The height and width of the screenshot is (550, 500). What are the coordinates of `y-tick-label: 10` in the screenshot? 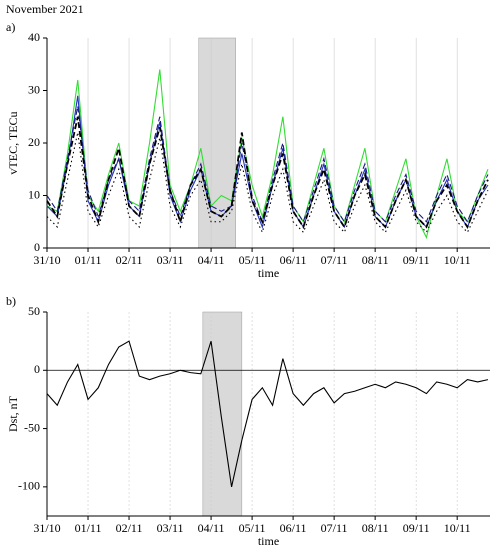 It's located at (34, 194).